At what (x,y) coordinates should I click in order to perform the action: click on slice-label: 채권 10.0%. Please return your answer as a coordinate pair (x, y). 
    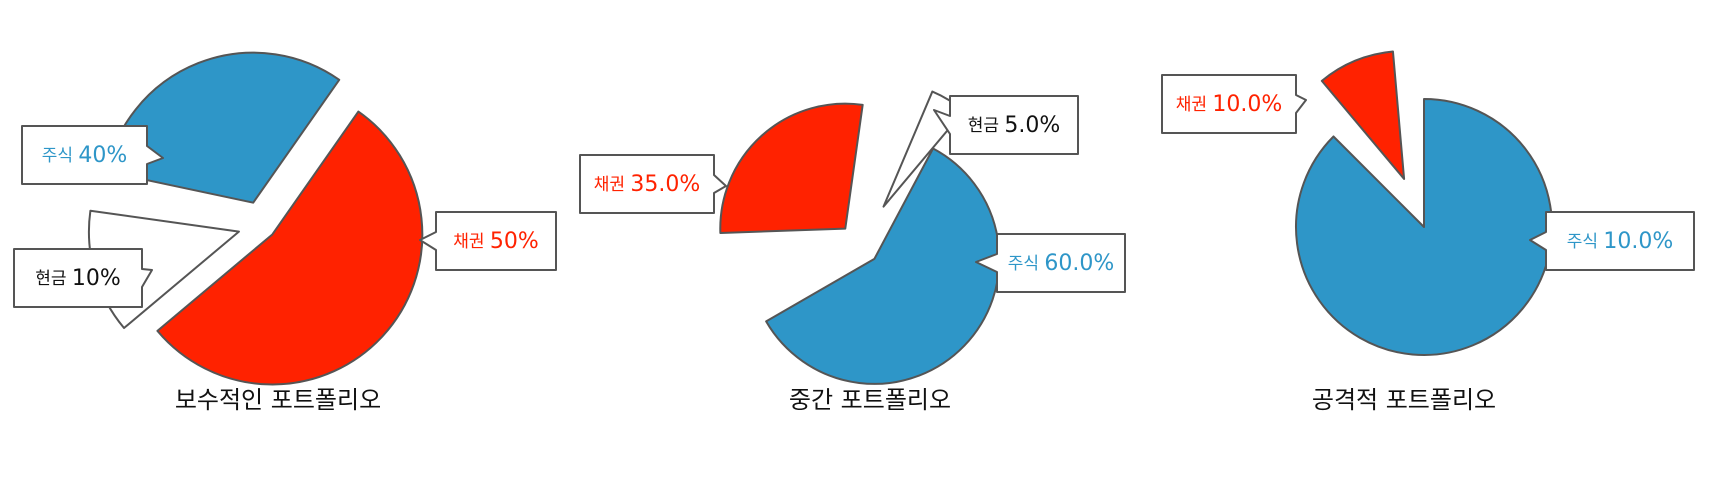
    Looking at the image, I should click on (1229, 104).